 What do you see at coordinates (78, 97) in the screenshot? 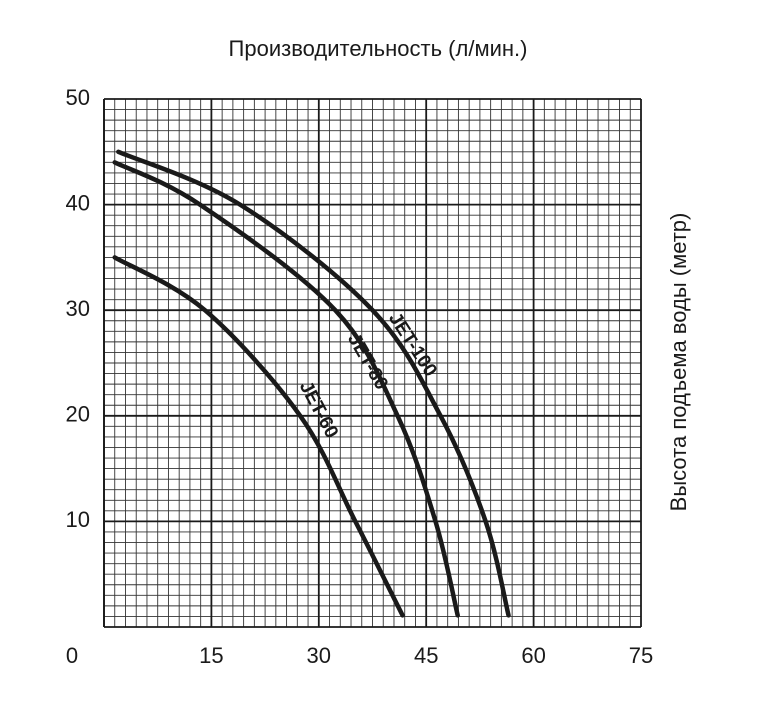
I see `y-tick-label: 50` at bounding box center [78, 97].